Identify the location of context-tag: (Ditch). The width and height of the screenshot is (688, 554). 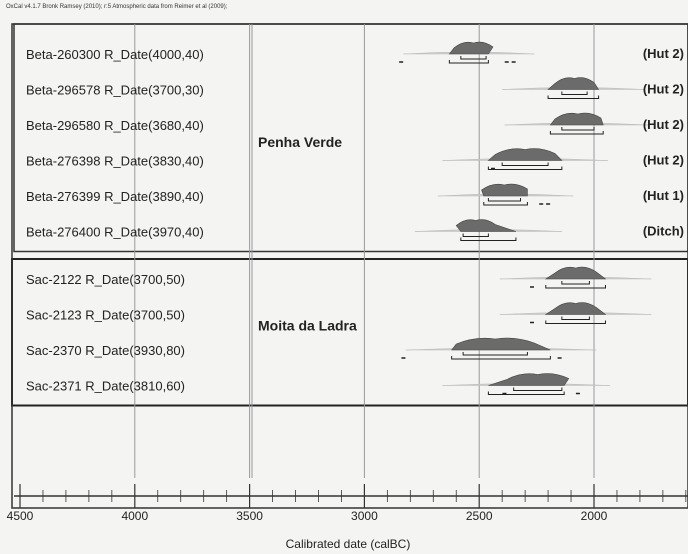
(663, 231).